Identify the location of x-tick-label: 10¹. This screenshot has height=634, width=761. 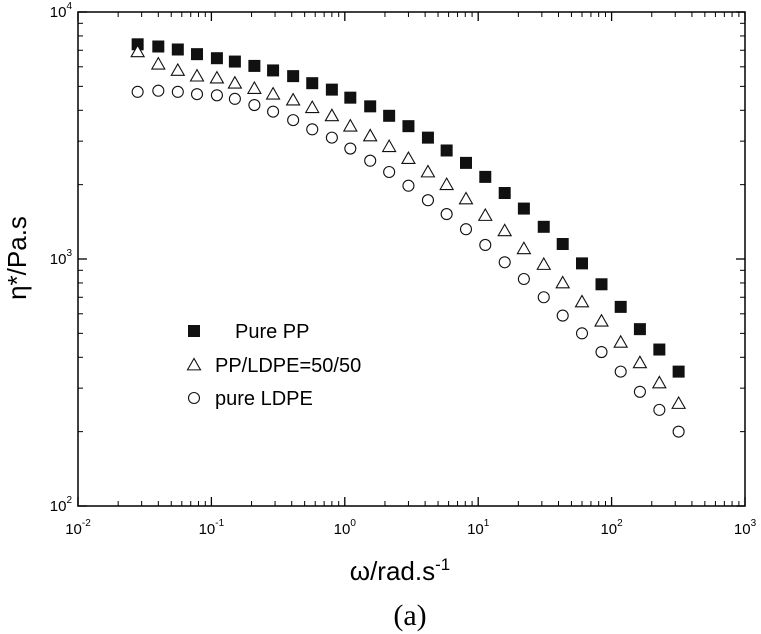
(478, 528).